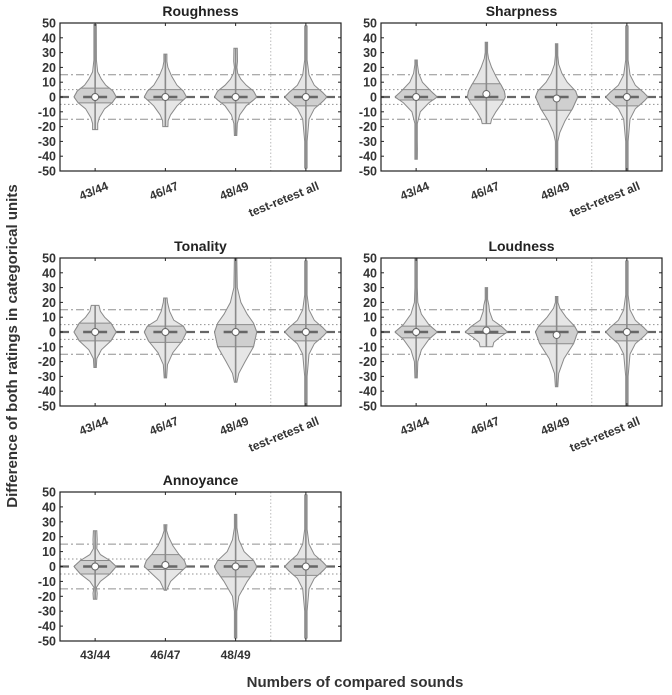  Describe the element at coordinates (521, 246) in the screenshot. I see `panel-title: Loudness` at that location.